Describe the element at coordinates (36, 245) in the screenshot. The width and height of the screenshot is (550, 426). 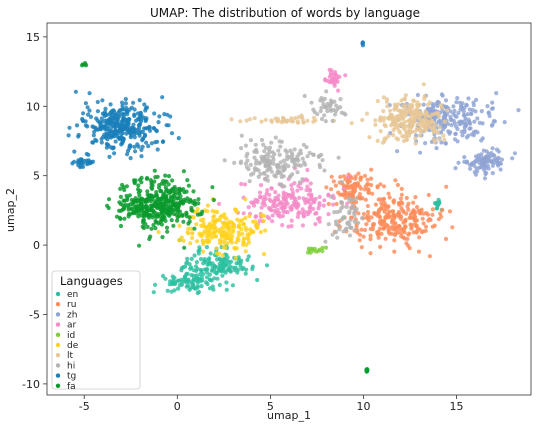
I see `y-tick-label: 0` at that location.